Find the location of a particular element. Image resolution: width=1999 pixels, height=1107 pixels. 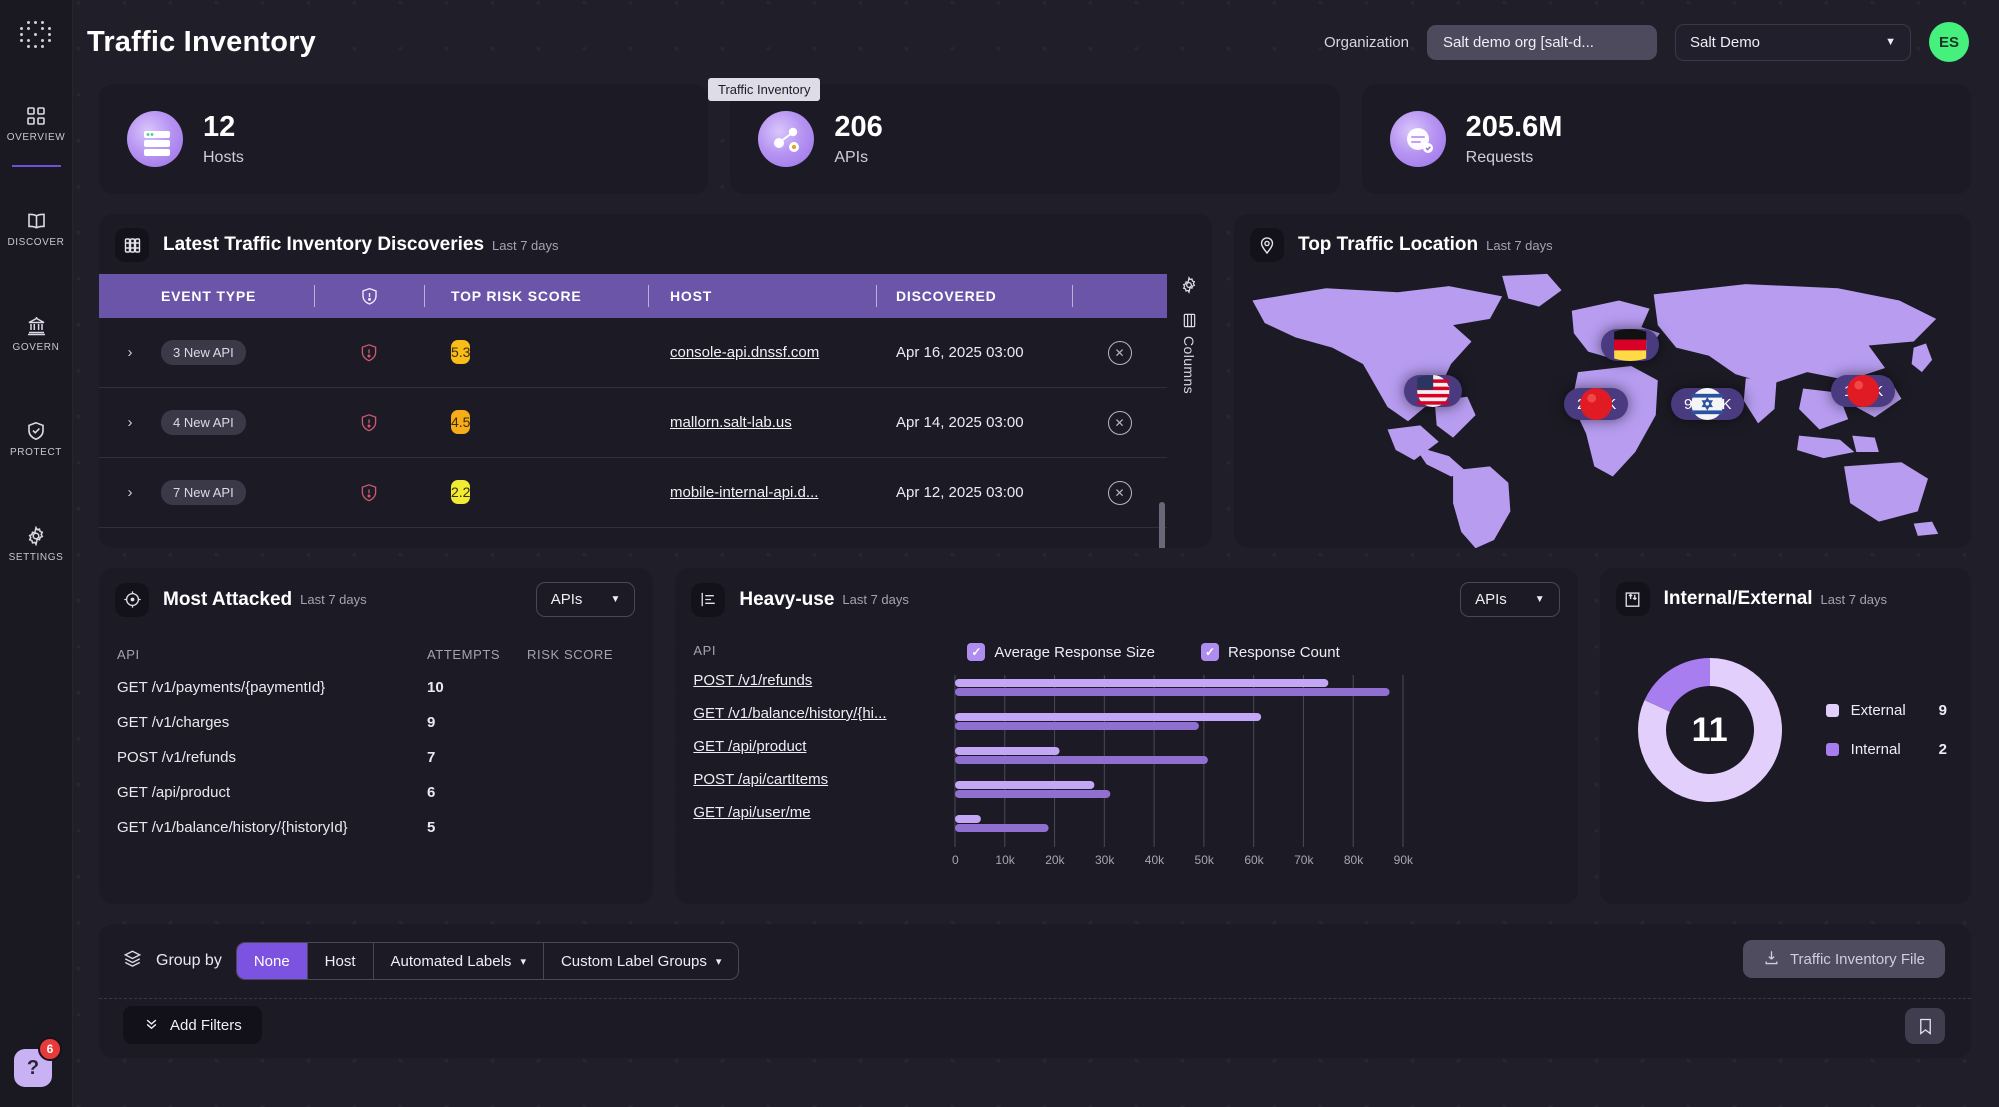

help-badge-count: 6 is located at coordinates (50, 1049).